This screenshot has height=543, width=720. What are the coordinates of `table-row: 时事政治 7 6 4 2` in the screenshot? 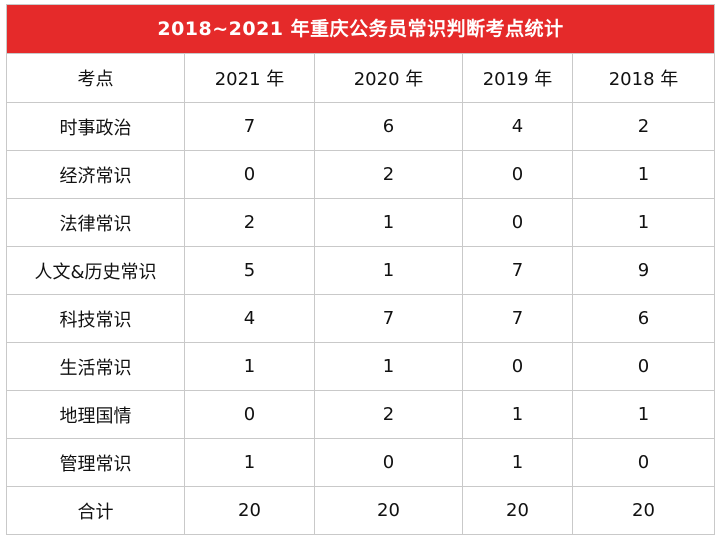 It's located at (360, 126).